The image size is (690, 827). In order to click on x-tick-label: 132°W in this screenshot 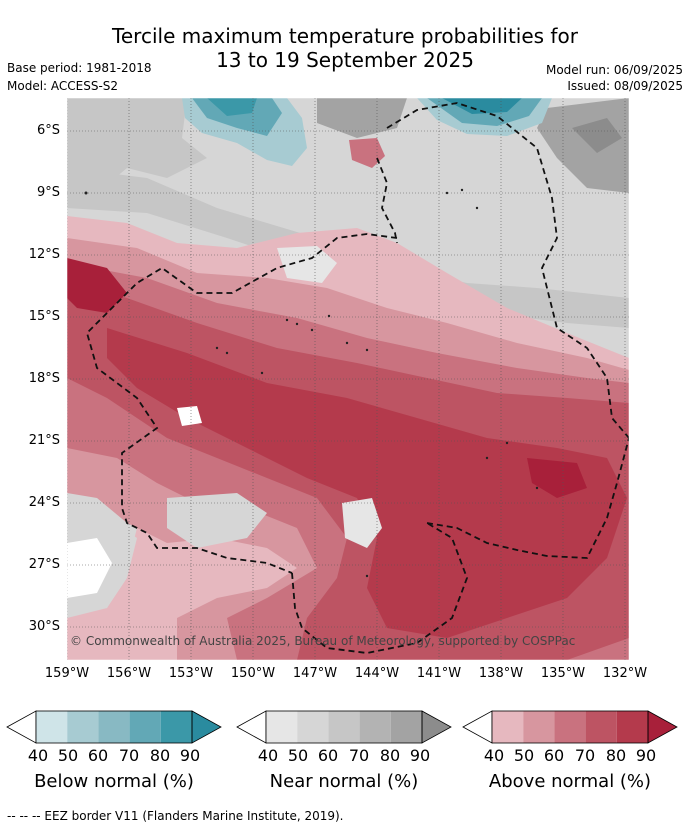, I will do `click(625, 673)`.